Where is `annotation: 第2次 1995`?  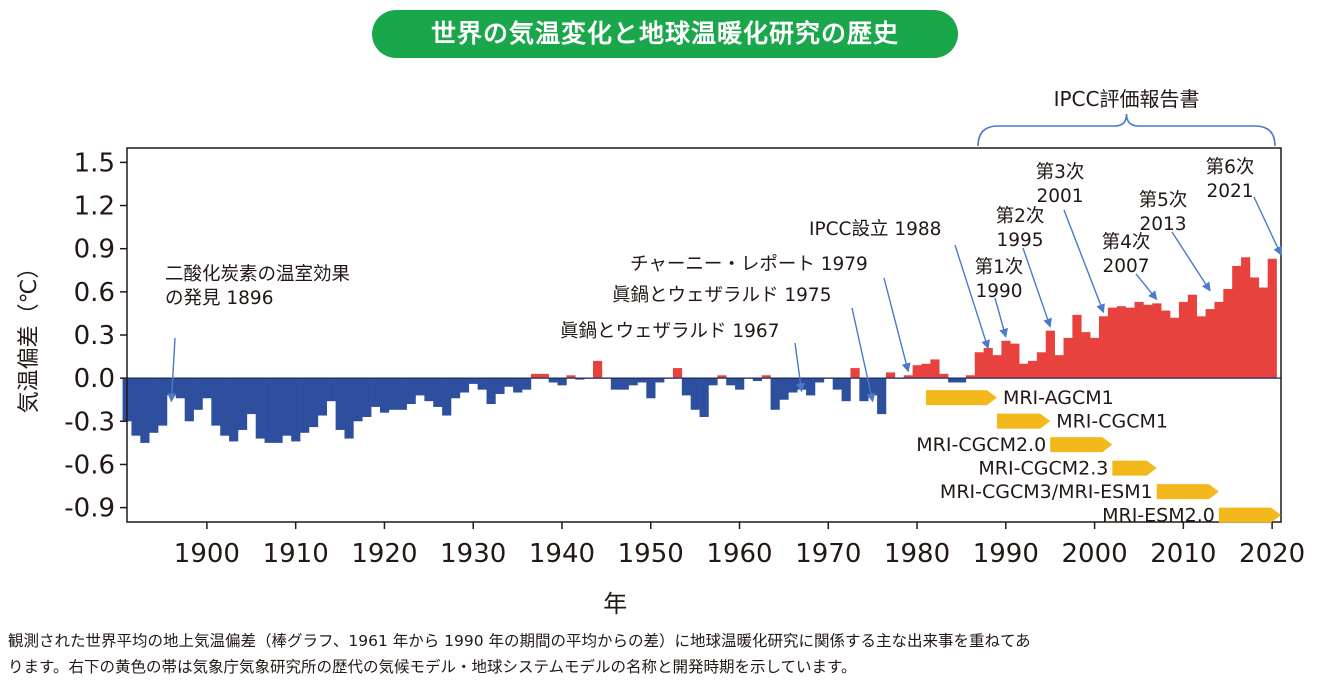
annotation: 第2次 1995 is located at coordinates (1024, 267).